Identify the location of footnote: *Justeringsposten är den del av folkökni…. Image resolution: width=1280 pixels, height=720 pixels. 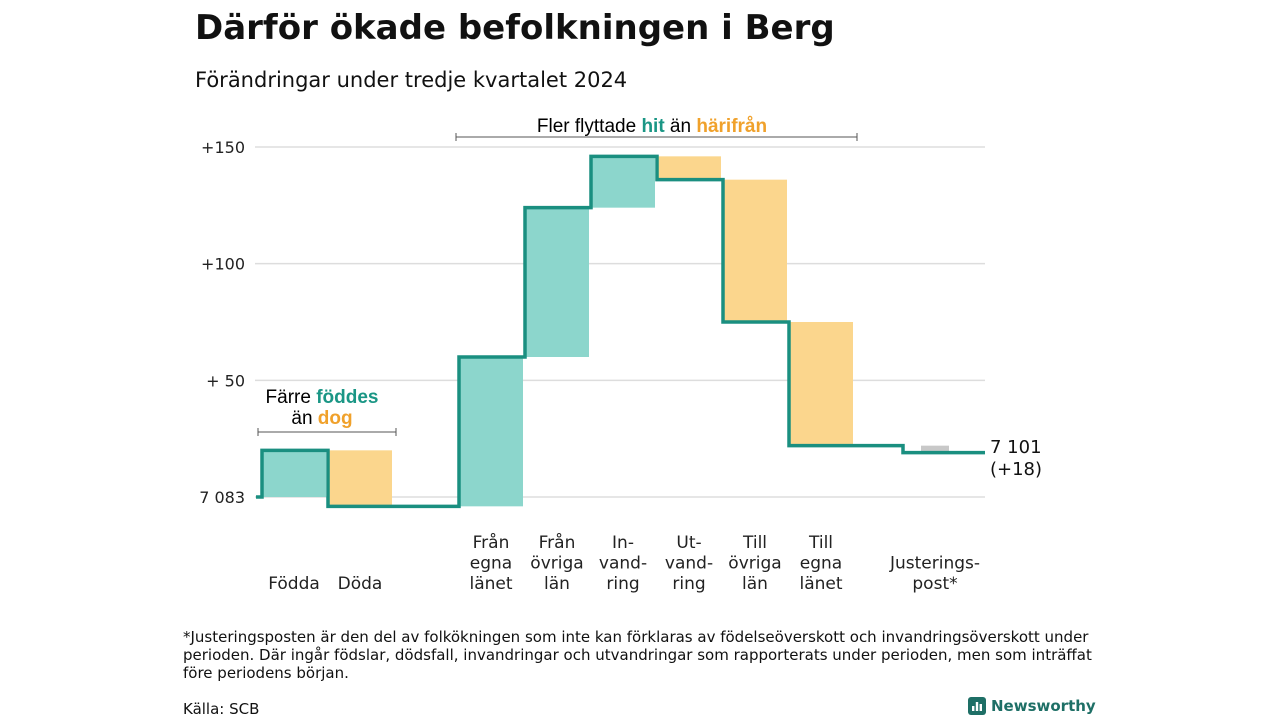
(637, 655).